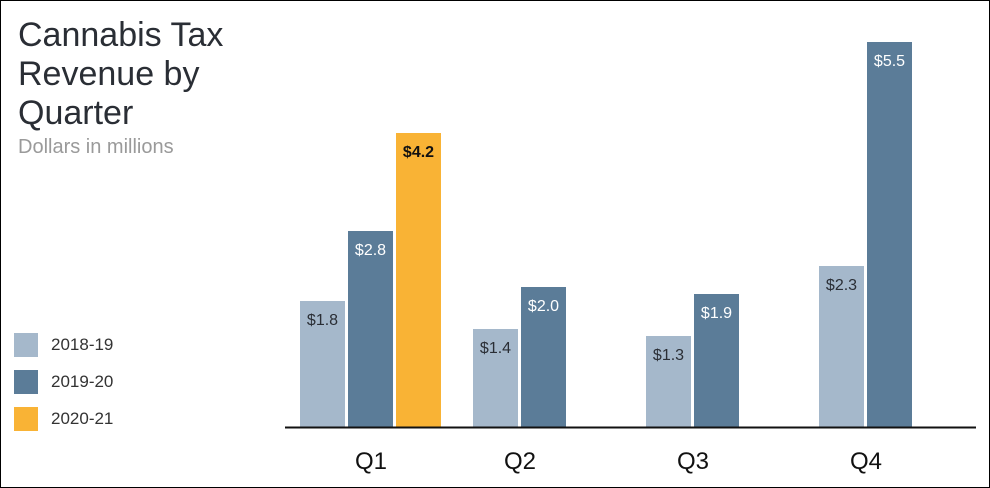  I want to click on x-tick-label-q1: Q1, so click(371, 461).